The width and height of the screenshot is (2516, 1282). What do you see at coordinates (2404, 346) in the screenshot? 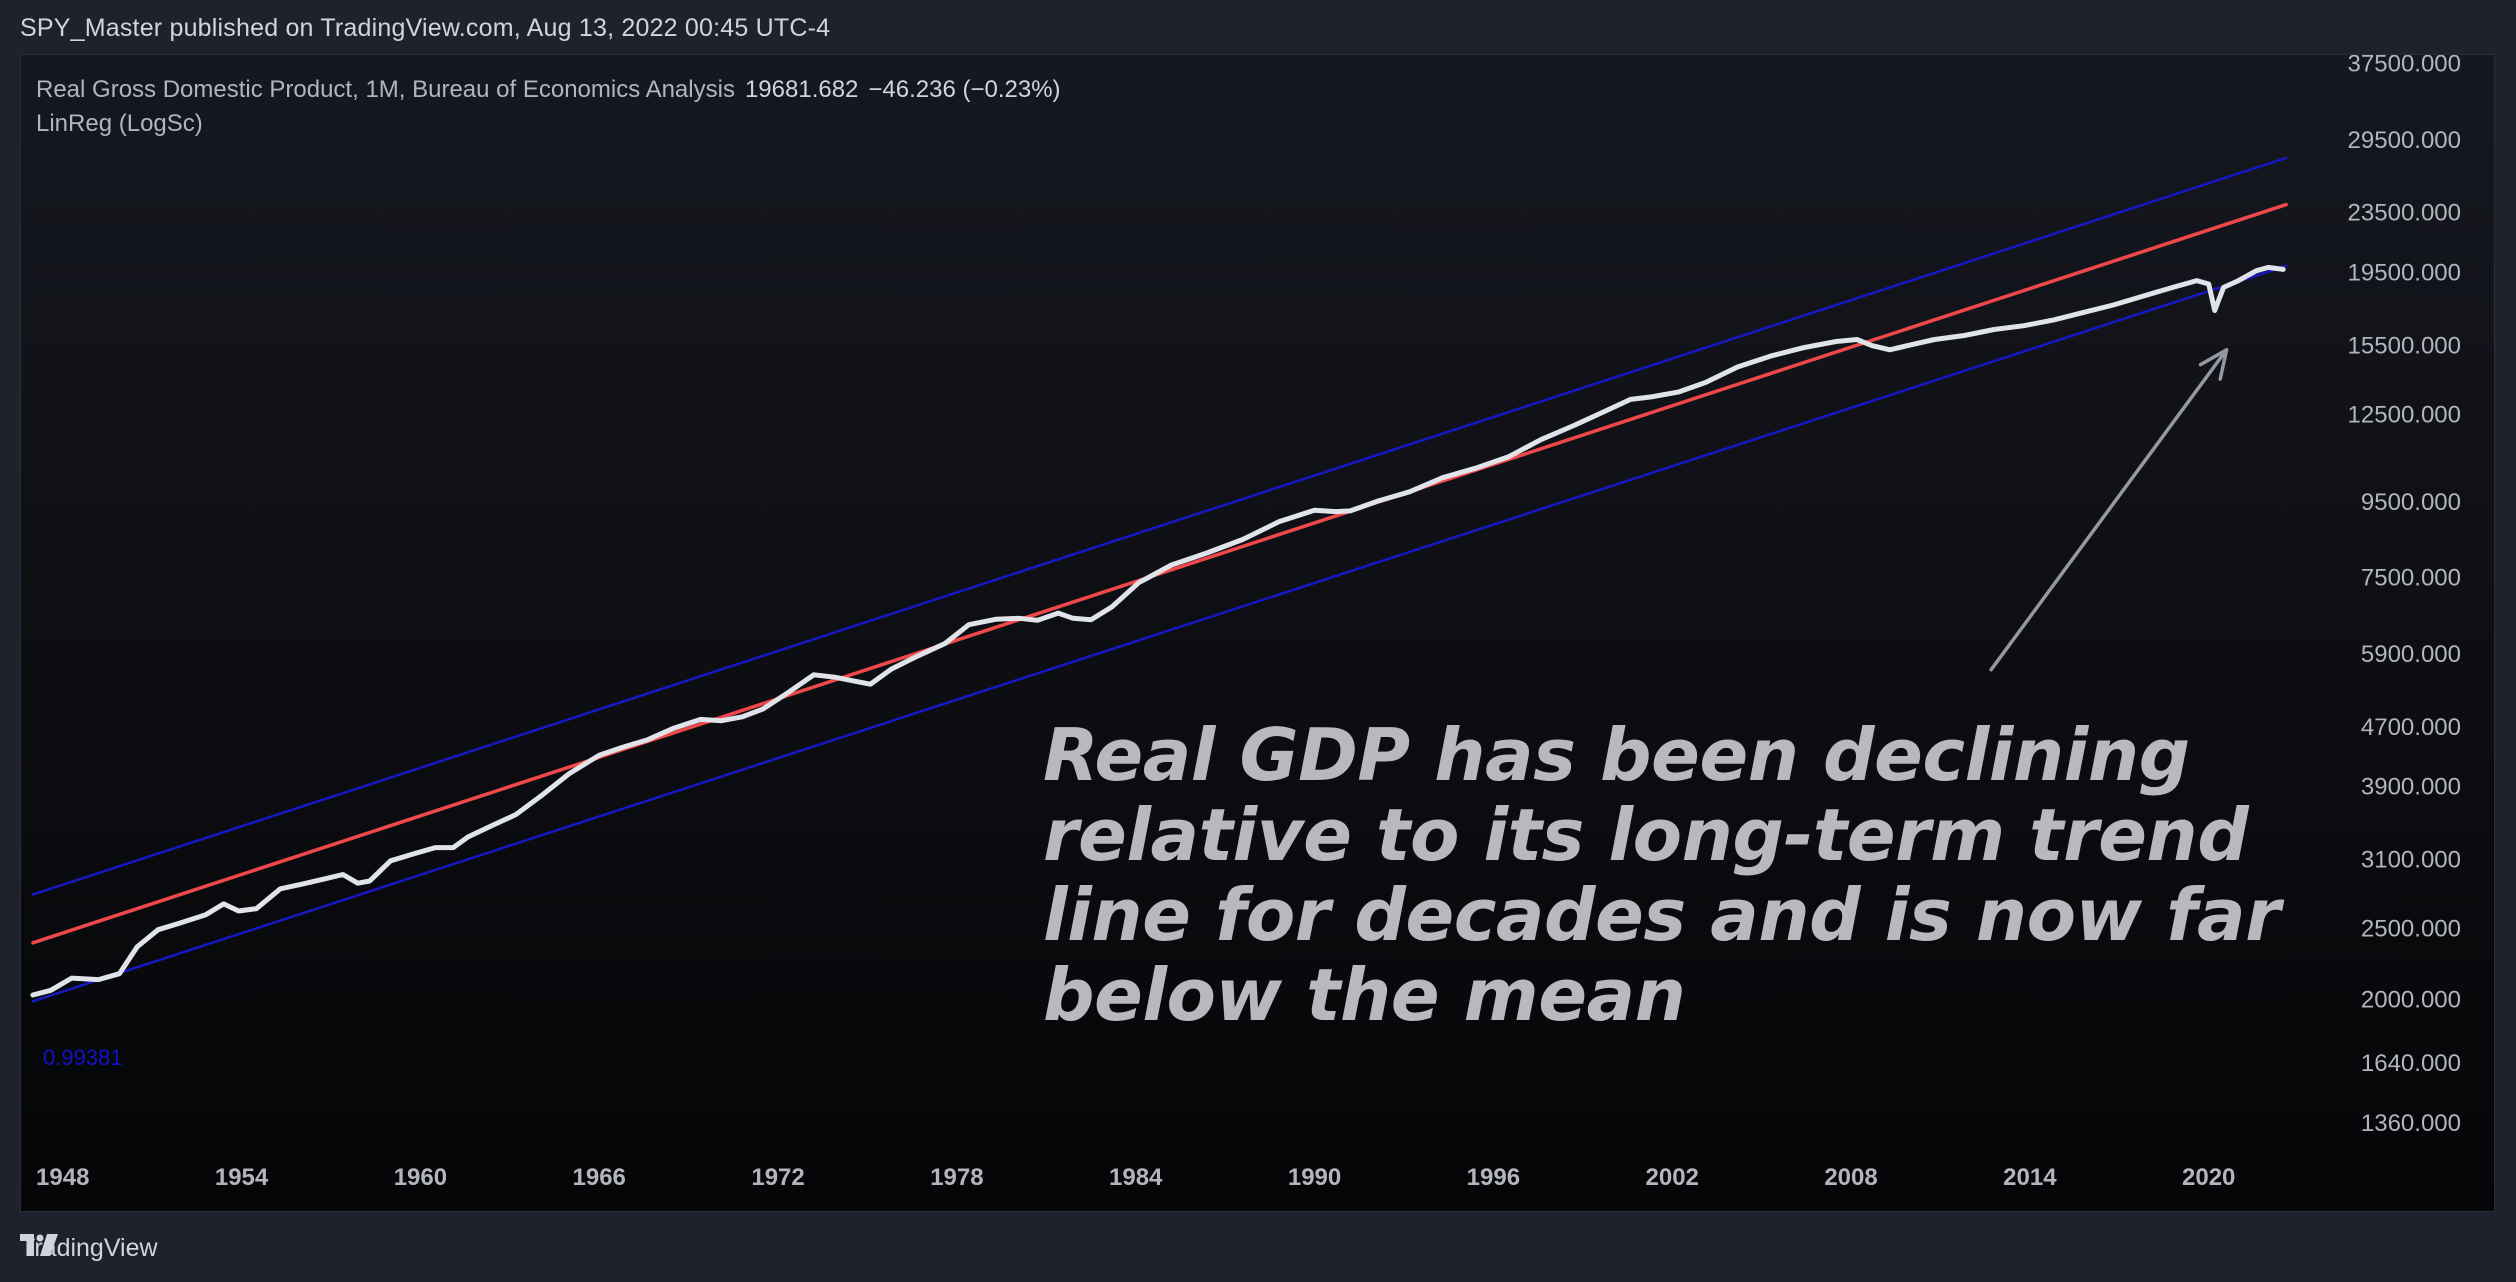
I see `y-tick-label: 15500.000` at bounding box center [2404, 346].